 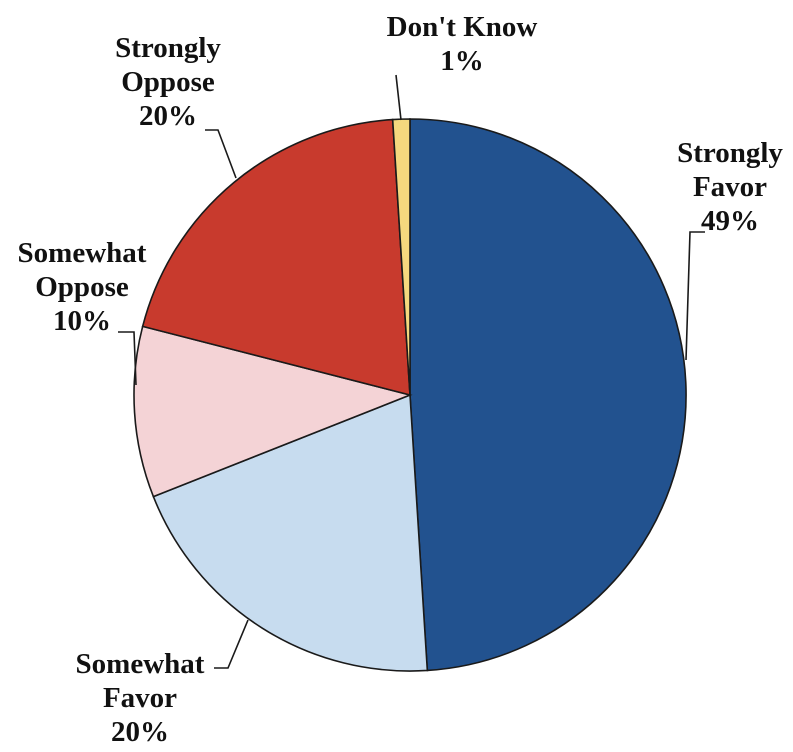 What do you see at coordinates (276, 257) in the screenshot?
I see `slice-strongly-oppose` at bounding box center [276, 257].